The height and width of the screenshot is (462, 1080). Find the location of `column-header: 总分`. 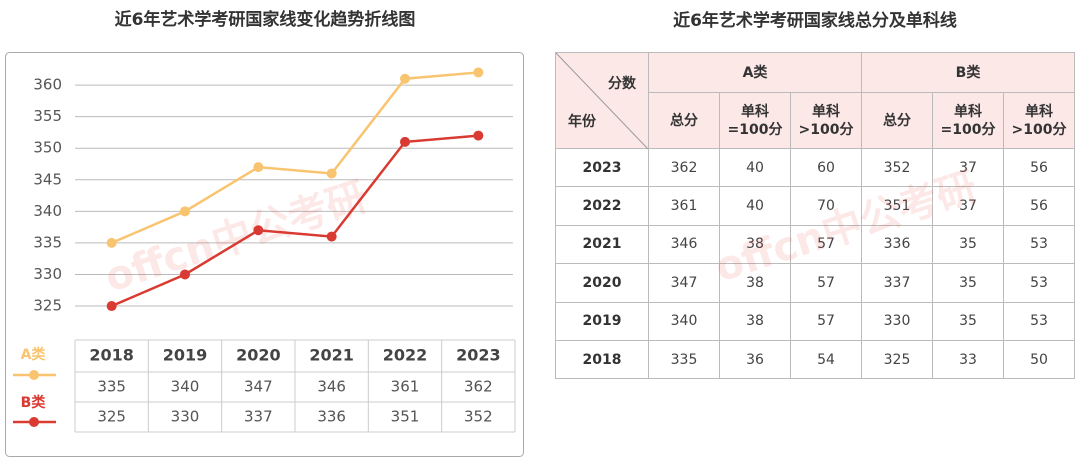

column-header: 总分 is located at coordinates (684, 120).